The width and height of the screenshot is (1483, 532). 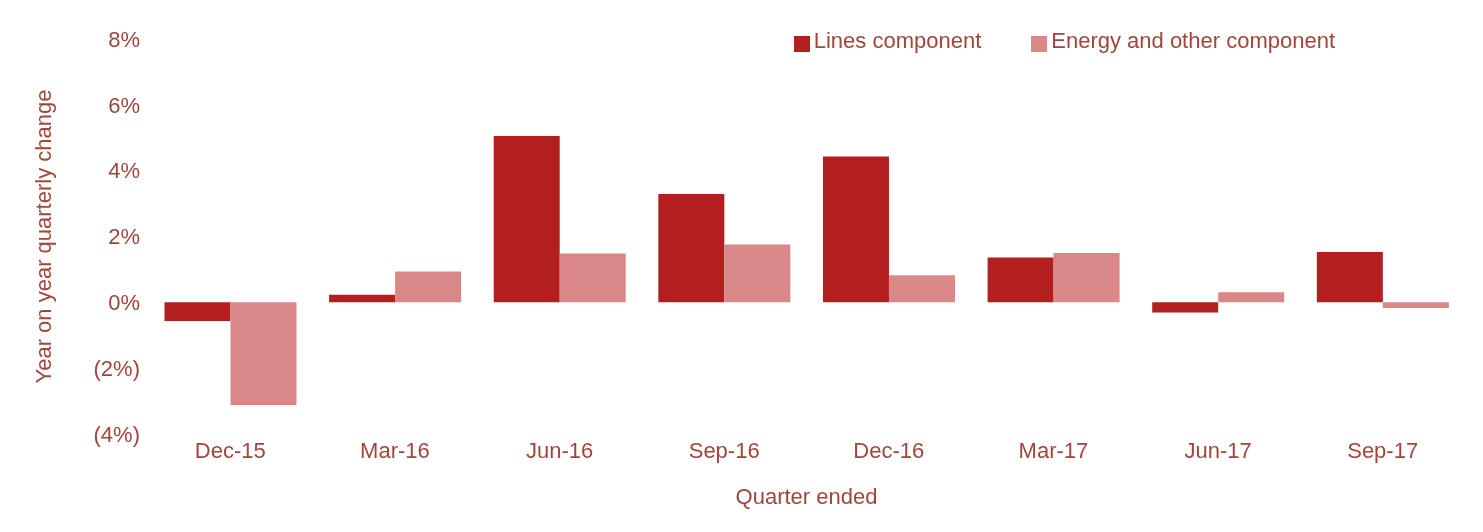 I want to click on y-tick-label: 2%, so click(x=124, y=237).